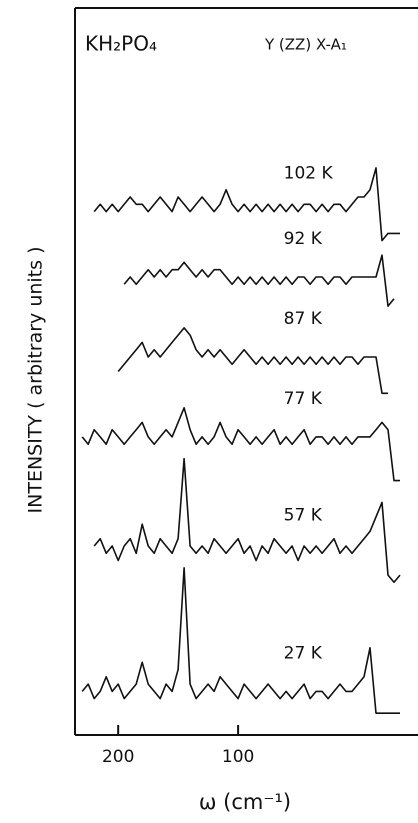  Describe the element at coordinates (238, 757) in the screenshot. I see `x-tick-label: 100` at that location.